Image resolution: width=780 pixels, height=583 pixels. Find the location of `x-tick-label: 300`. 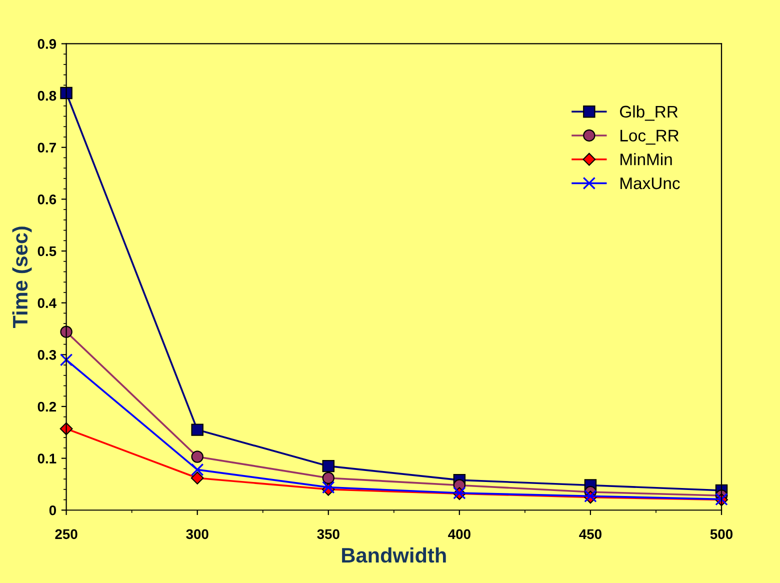

x-tick-label: 300 is located at coordinates (197, 534).